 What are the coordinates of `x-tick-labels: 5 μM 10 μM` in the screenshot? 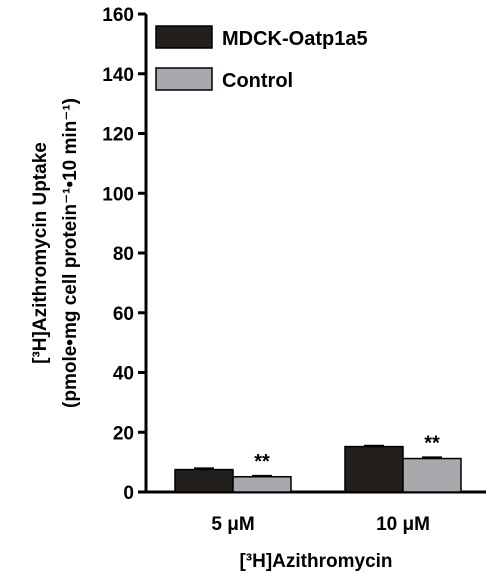 It's located at (320, 524).